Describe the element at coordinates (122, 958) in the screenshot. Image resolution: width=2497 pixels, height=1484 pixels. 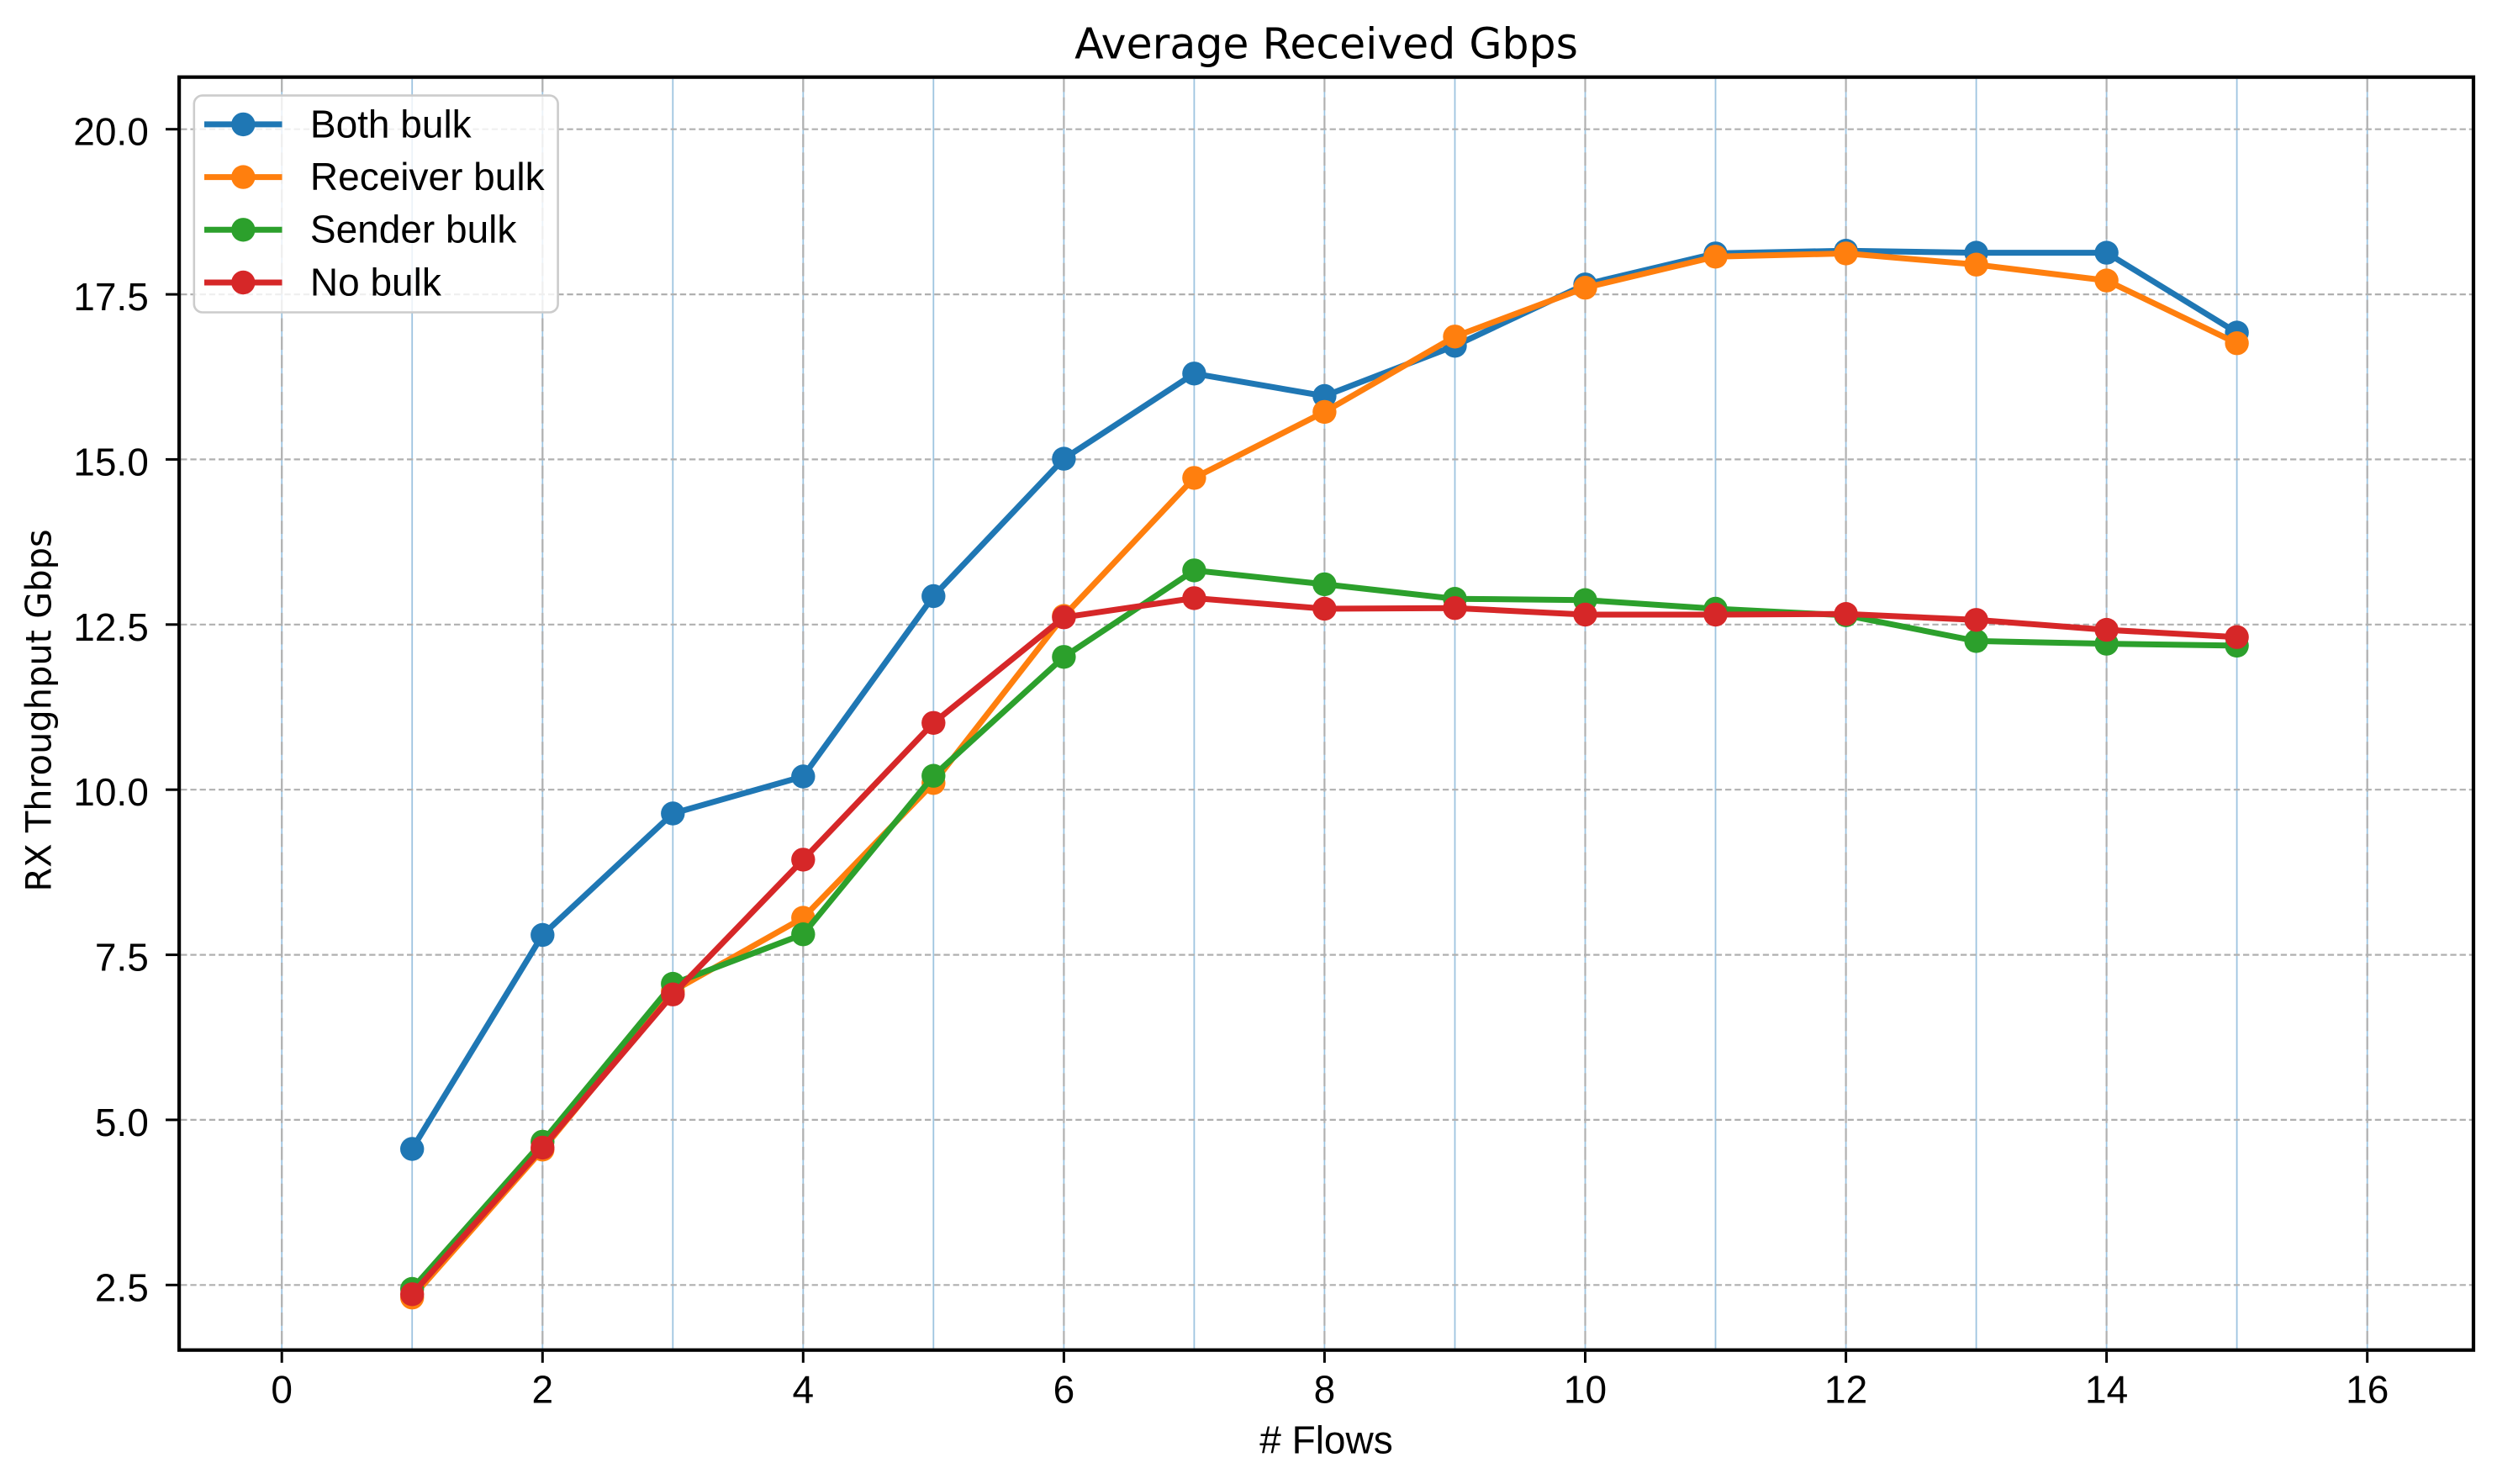
I see `svg-text: 7.5` at that location.